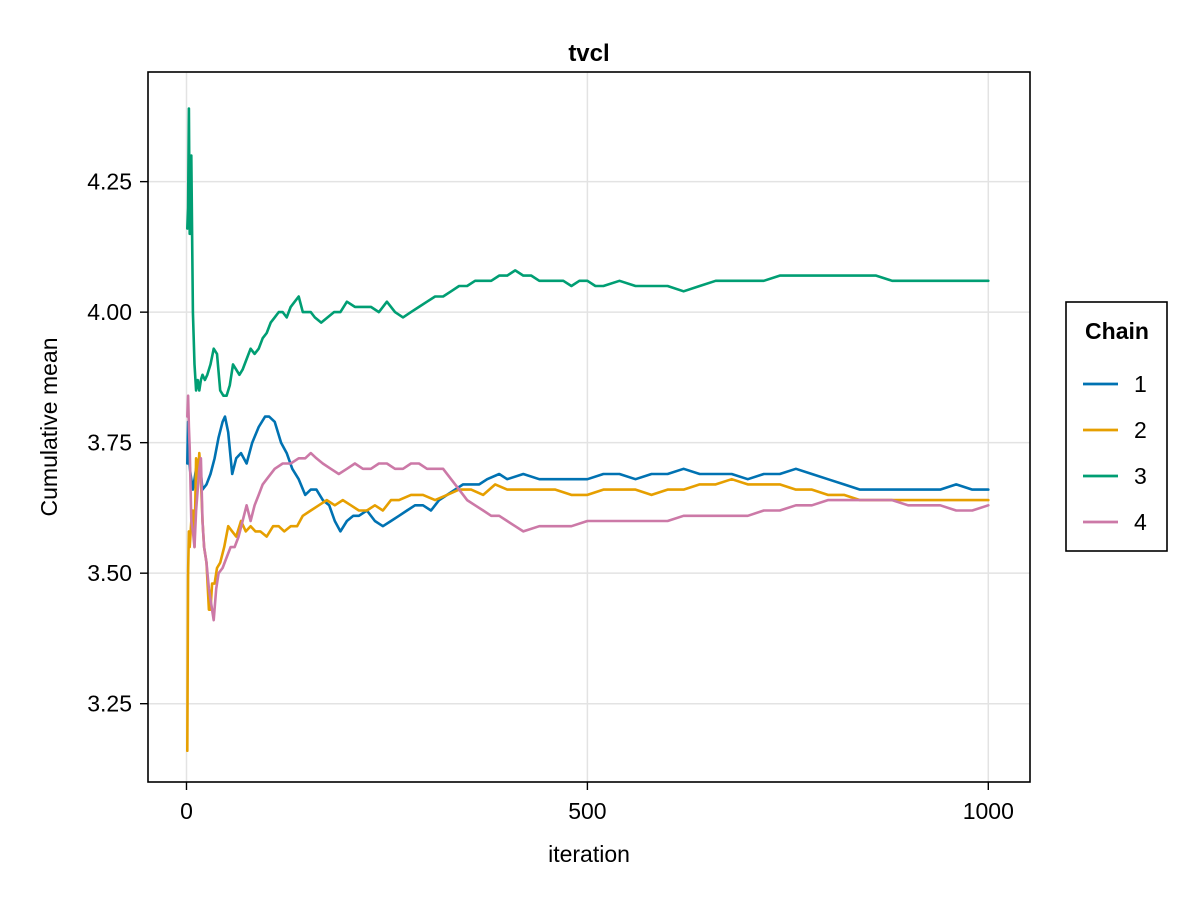 The image size is (1200, 900). What do you see at coordinates (1140, 430) in the screenshot?
I see `legend-label-chain-2: 2` at bounding box center [1140, 430].